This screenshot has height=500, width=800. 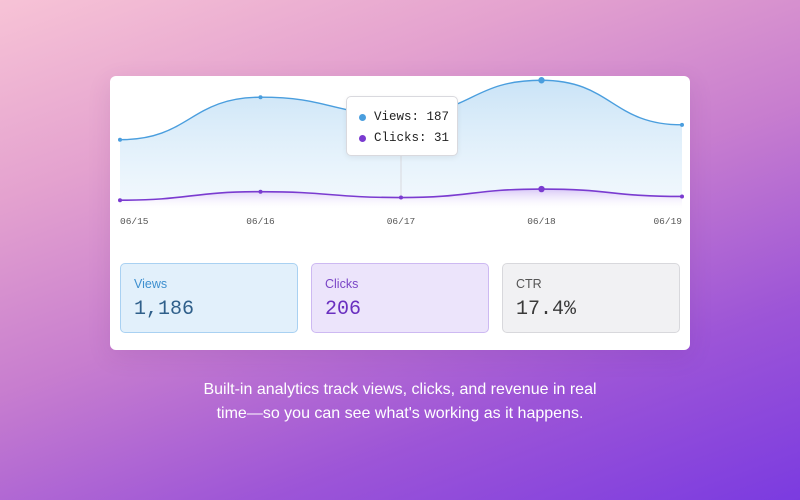 I want to click on ctr-stat-label: CTR, so click(x=529, y=284).